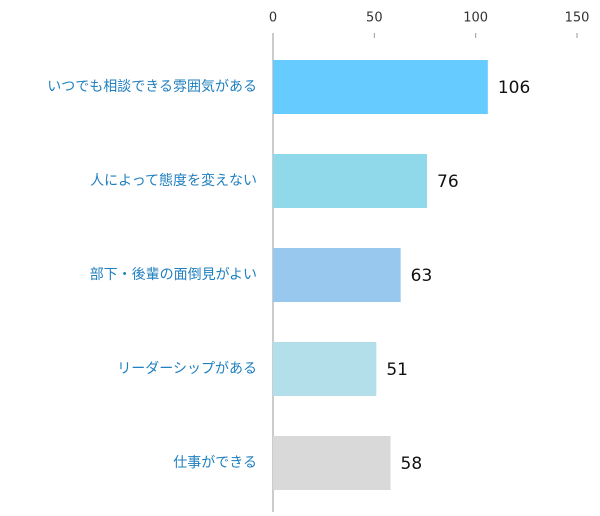 This screenshot has width=600, height=516. I want to click on category-label: 部下・後輩の面倒見がよい, so click(173, 275).